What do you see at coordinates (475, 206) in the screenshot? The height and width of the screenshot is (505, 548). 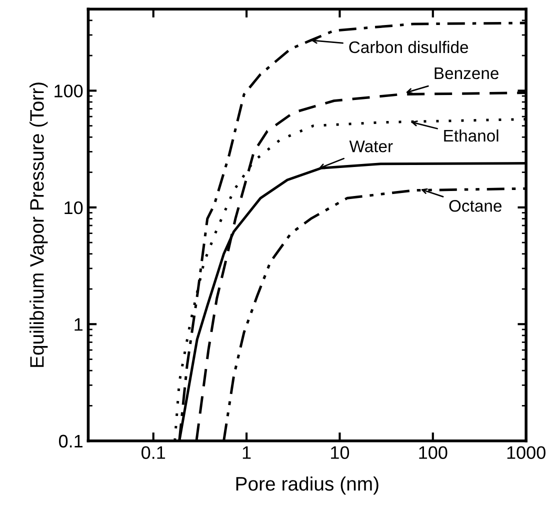 I see `annotation: Octane` at bounding box center [475, 206].